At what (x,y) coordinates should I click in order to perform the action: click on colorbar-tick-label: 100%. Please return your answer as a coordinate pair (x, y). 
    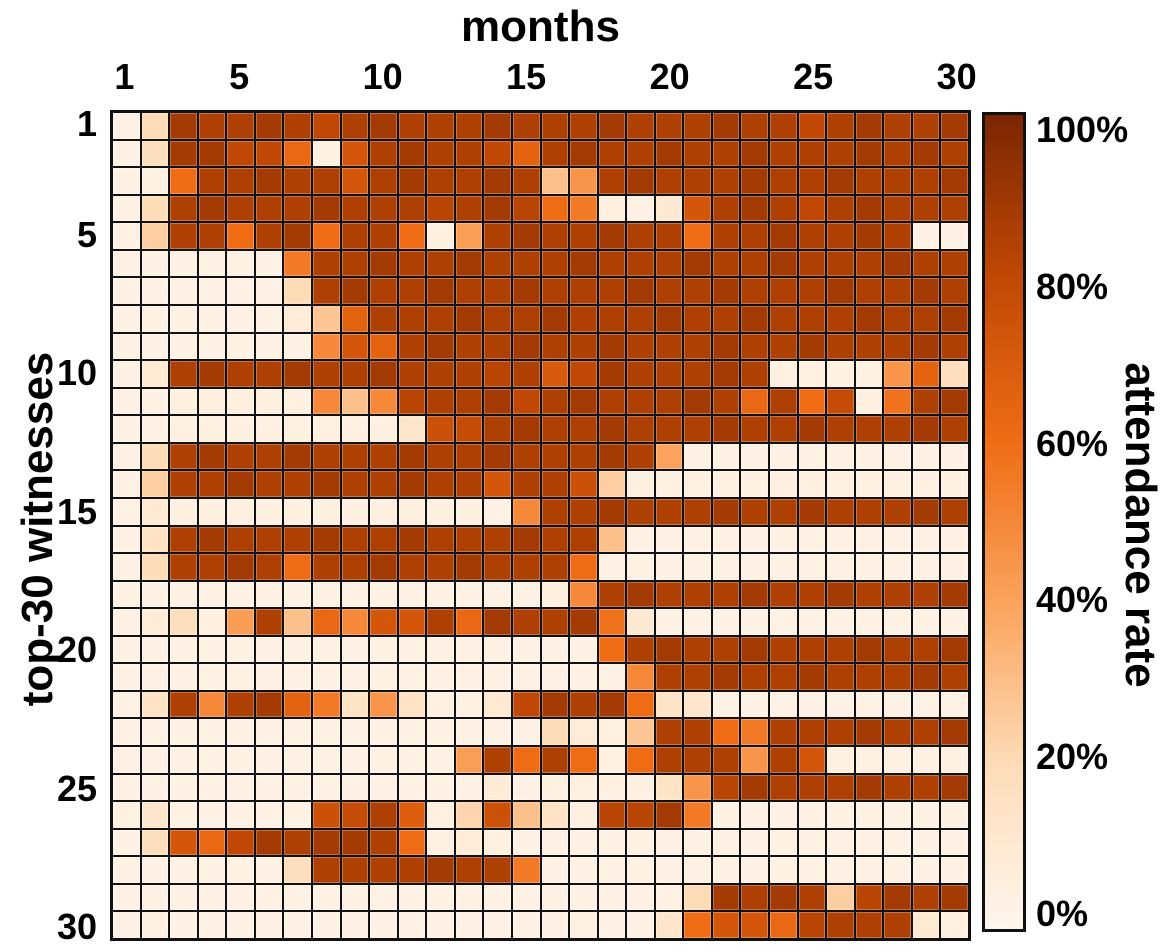
    Looking at the image, I should click on (1082, 129).